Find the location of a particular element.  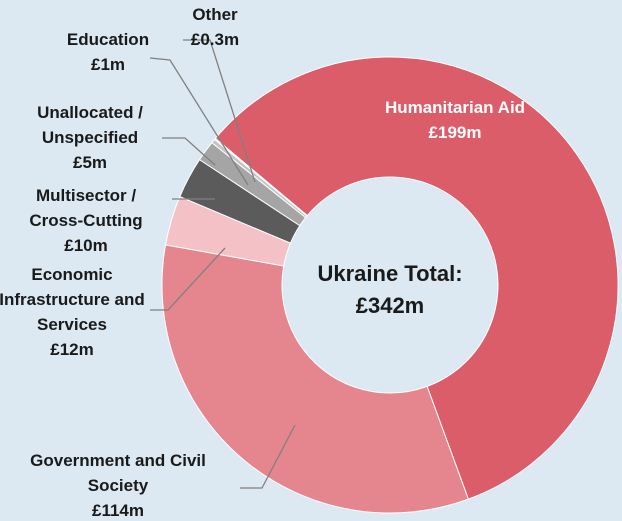

slice-label: Multisector / Cross-Cutting £10m is located at coordinates (86, 220).